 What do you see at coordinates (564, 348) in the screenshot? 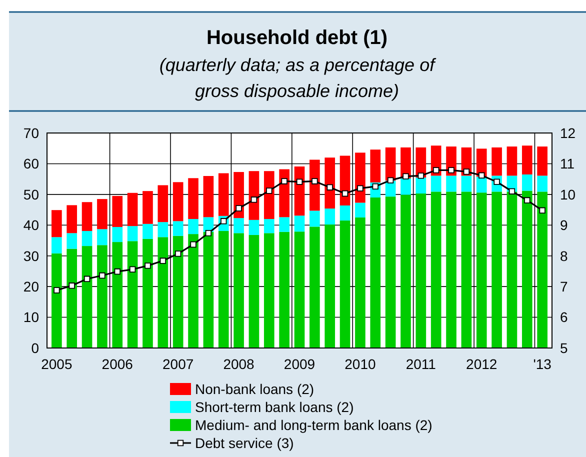
I see `y2-tick-label: 5` at bounding box center [564, 348].